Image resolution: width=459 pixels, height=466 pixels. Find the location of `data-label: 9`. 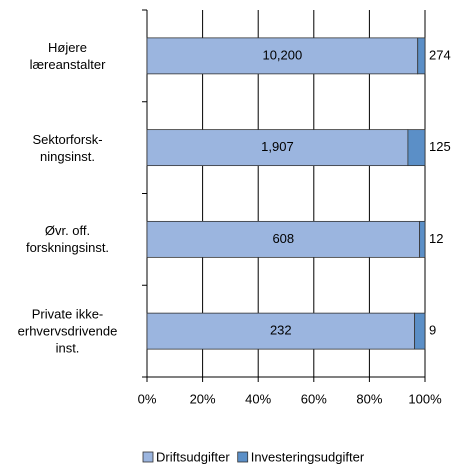

data-label: 9 is located at coordinates (432, 330).